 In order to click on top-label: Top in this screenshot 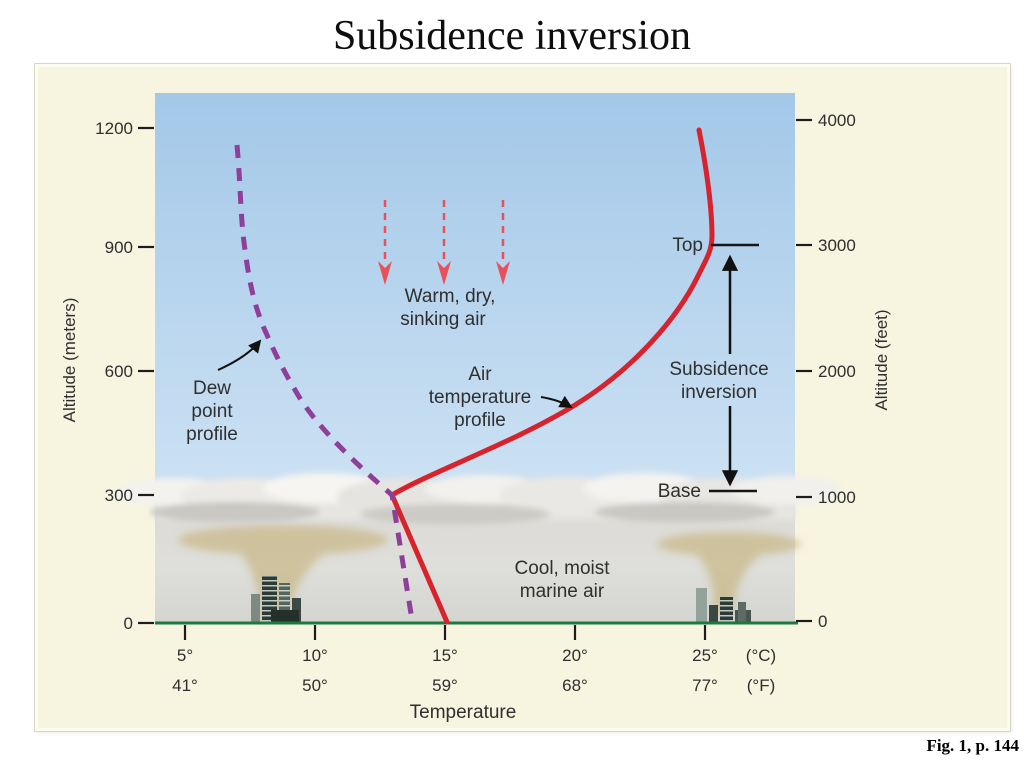, I will do `click(687, 245)`.